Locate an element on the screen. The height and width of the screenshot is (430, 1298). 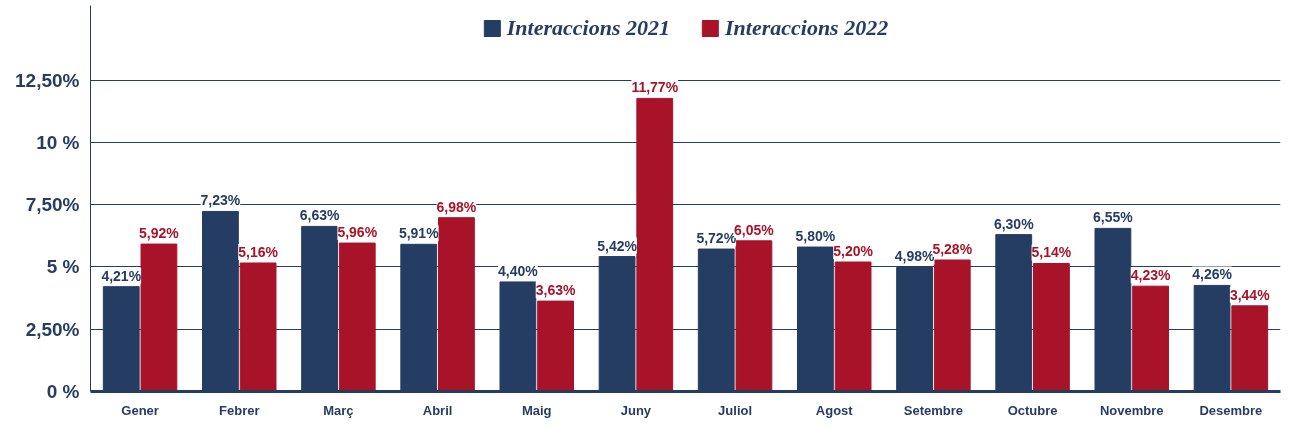
x-tick-label: Desembre is located at coordinates (1231, 410).